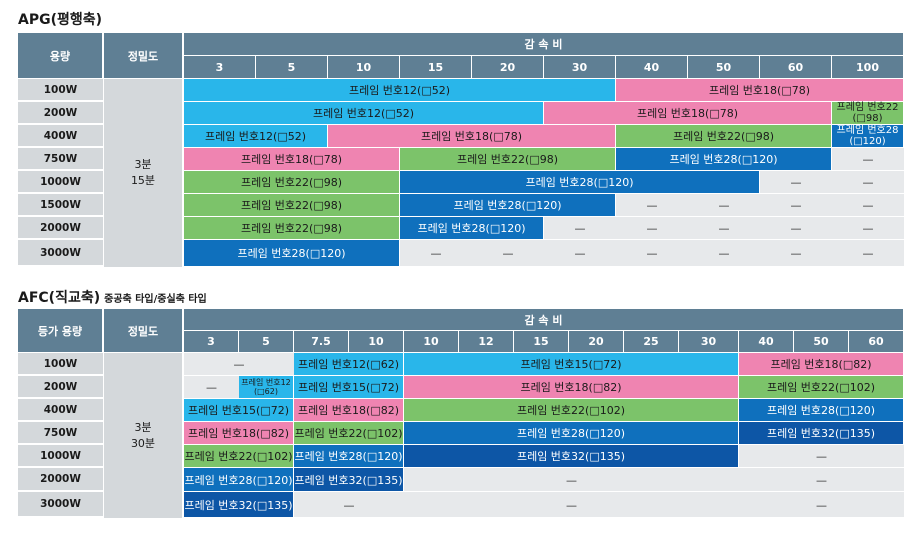  Describe the element at coordinates (112, 297) in the screenshot. I see `afc-title: AFC(직교축) 중공축 타입/중실축 타입` at that location.